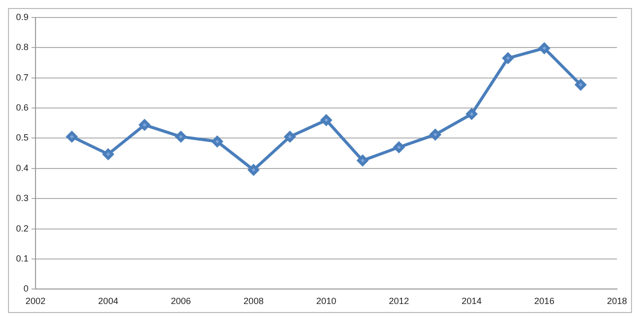  I want to click on y-tick-label: 0.3, so click(22, 198).